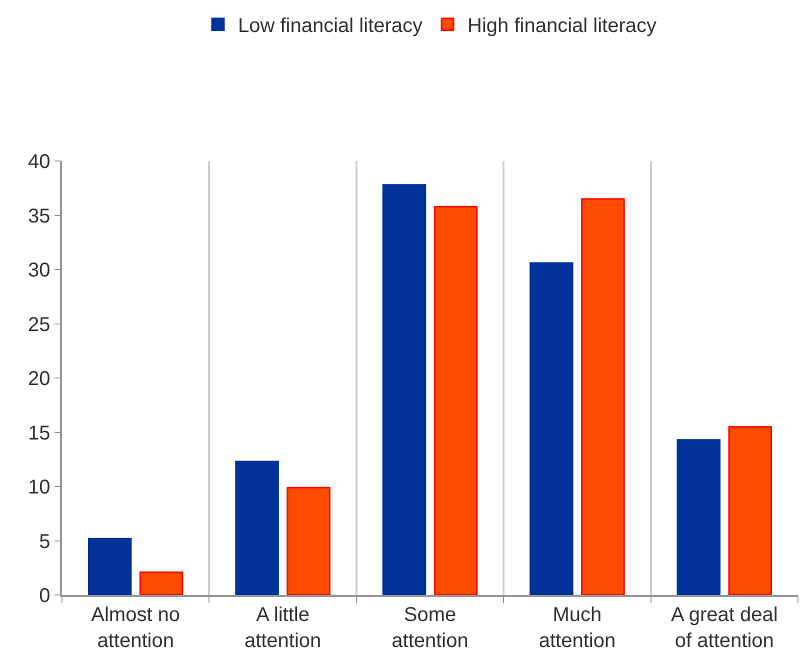  I want to click on y-tick-label: 25, so click(39, 325).